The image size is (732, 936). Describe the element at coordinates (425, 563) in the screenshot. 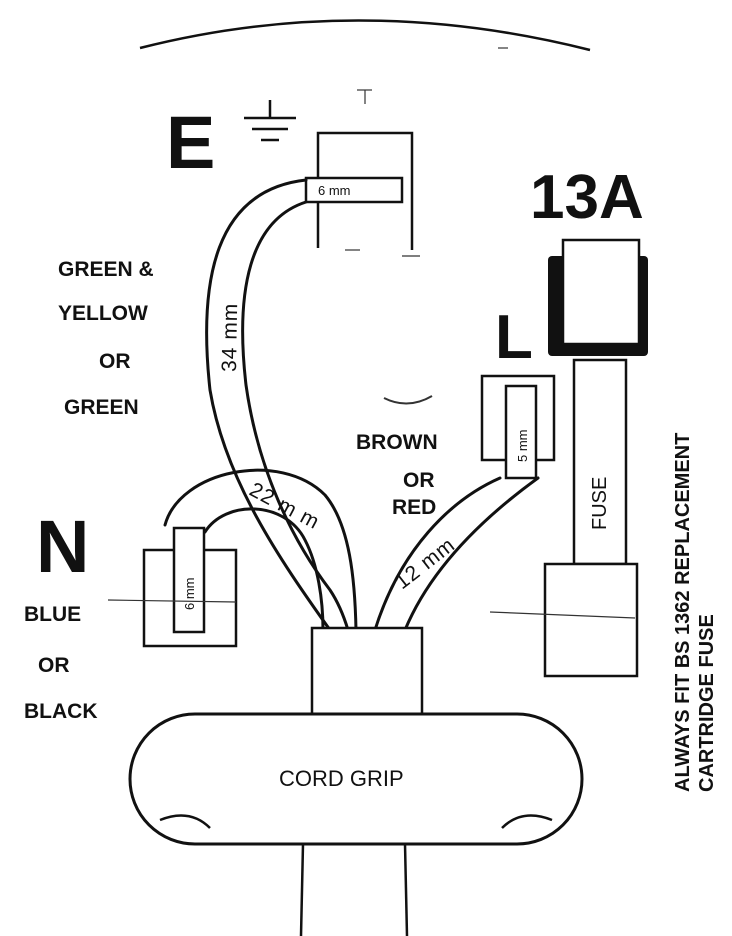

I see `live-conductor-length: 12 mm` at that location.